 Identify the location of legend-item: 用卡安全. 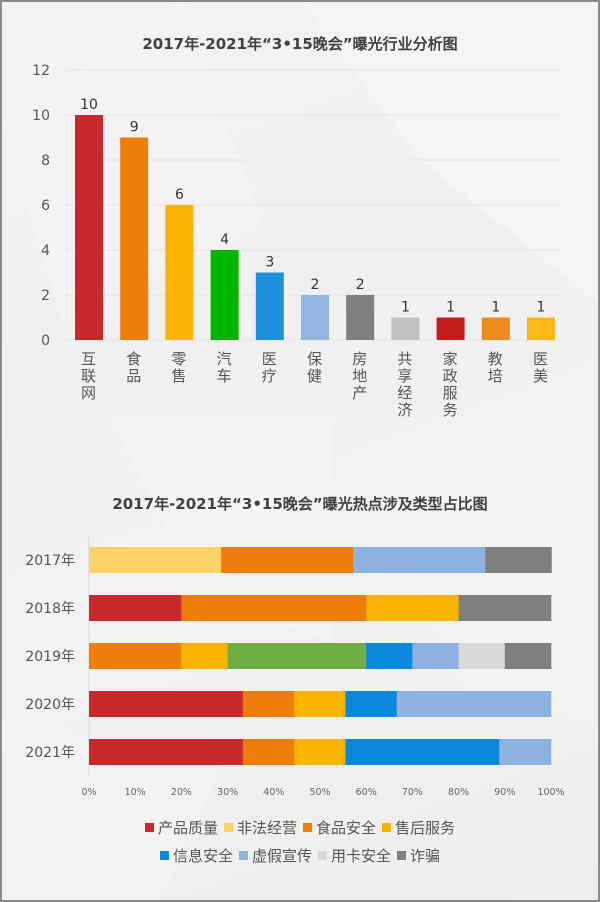
(354, 855).